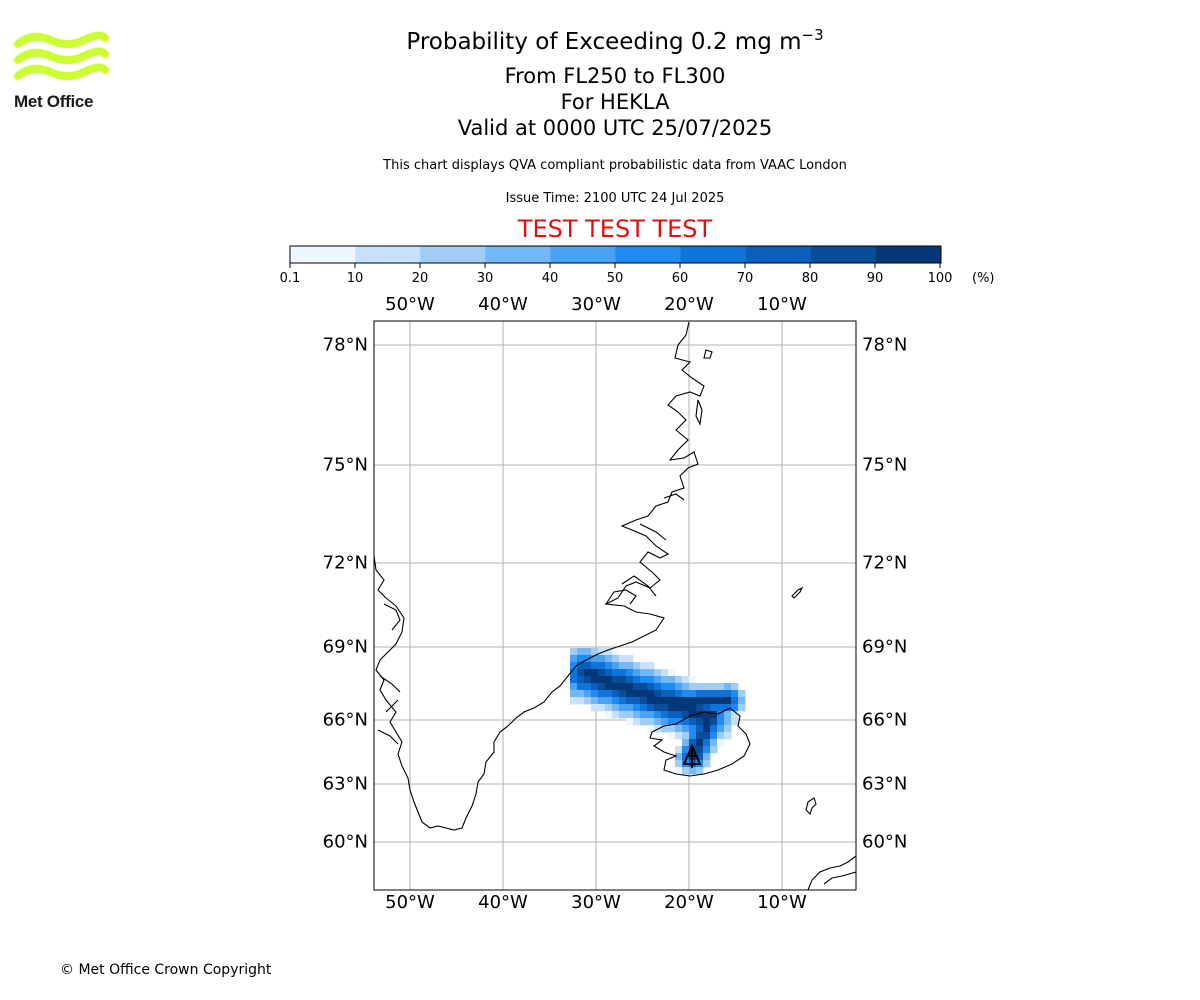 The width and height of the screenshot is (1200, 1000). I want to click on lat-label-right: 78°N, so click(885, 345).